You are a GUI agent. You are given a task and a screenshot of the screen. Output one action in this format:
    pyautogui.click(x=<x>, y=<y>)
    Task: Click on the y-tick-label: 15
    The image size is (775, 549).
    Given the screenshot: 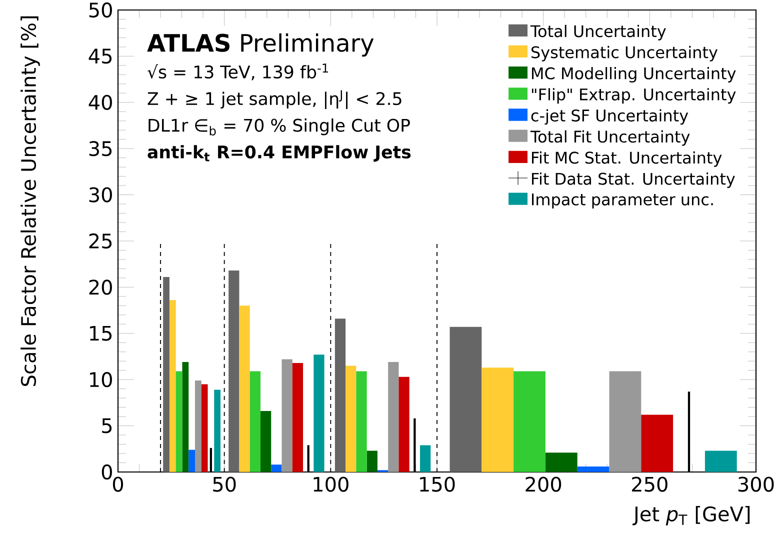 What is the action you would take?
    pyautogui.click(x=101, y=333)
    